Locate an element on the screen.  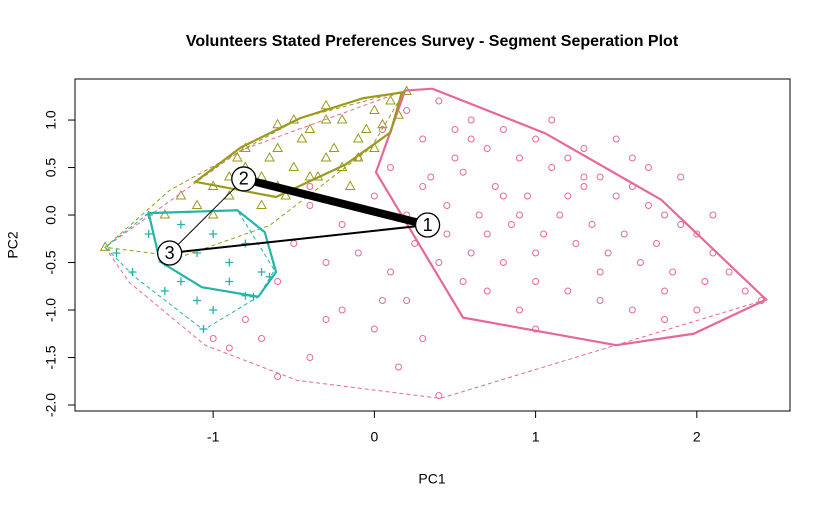
x-axis-label: PC1 is located at coordinates (431, 479).